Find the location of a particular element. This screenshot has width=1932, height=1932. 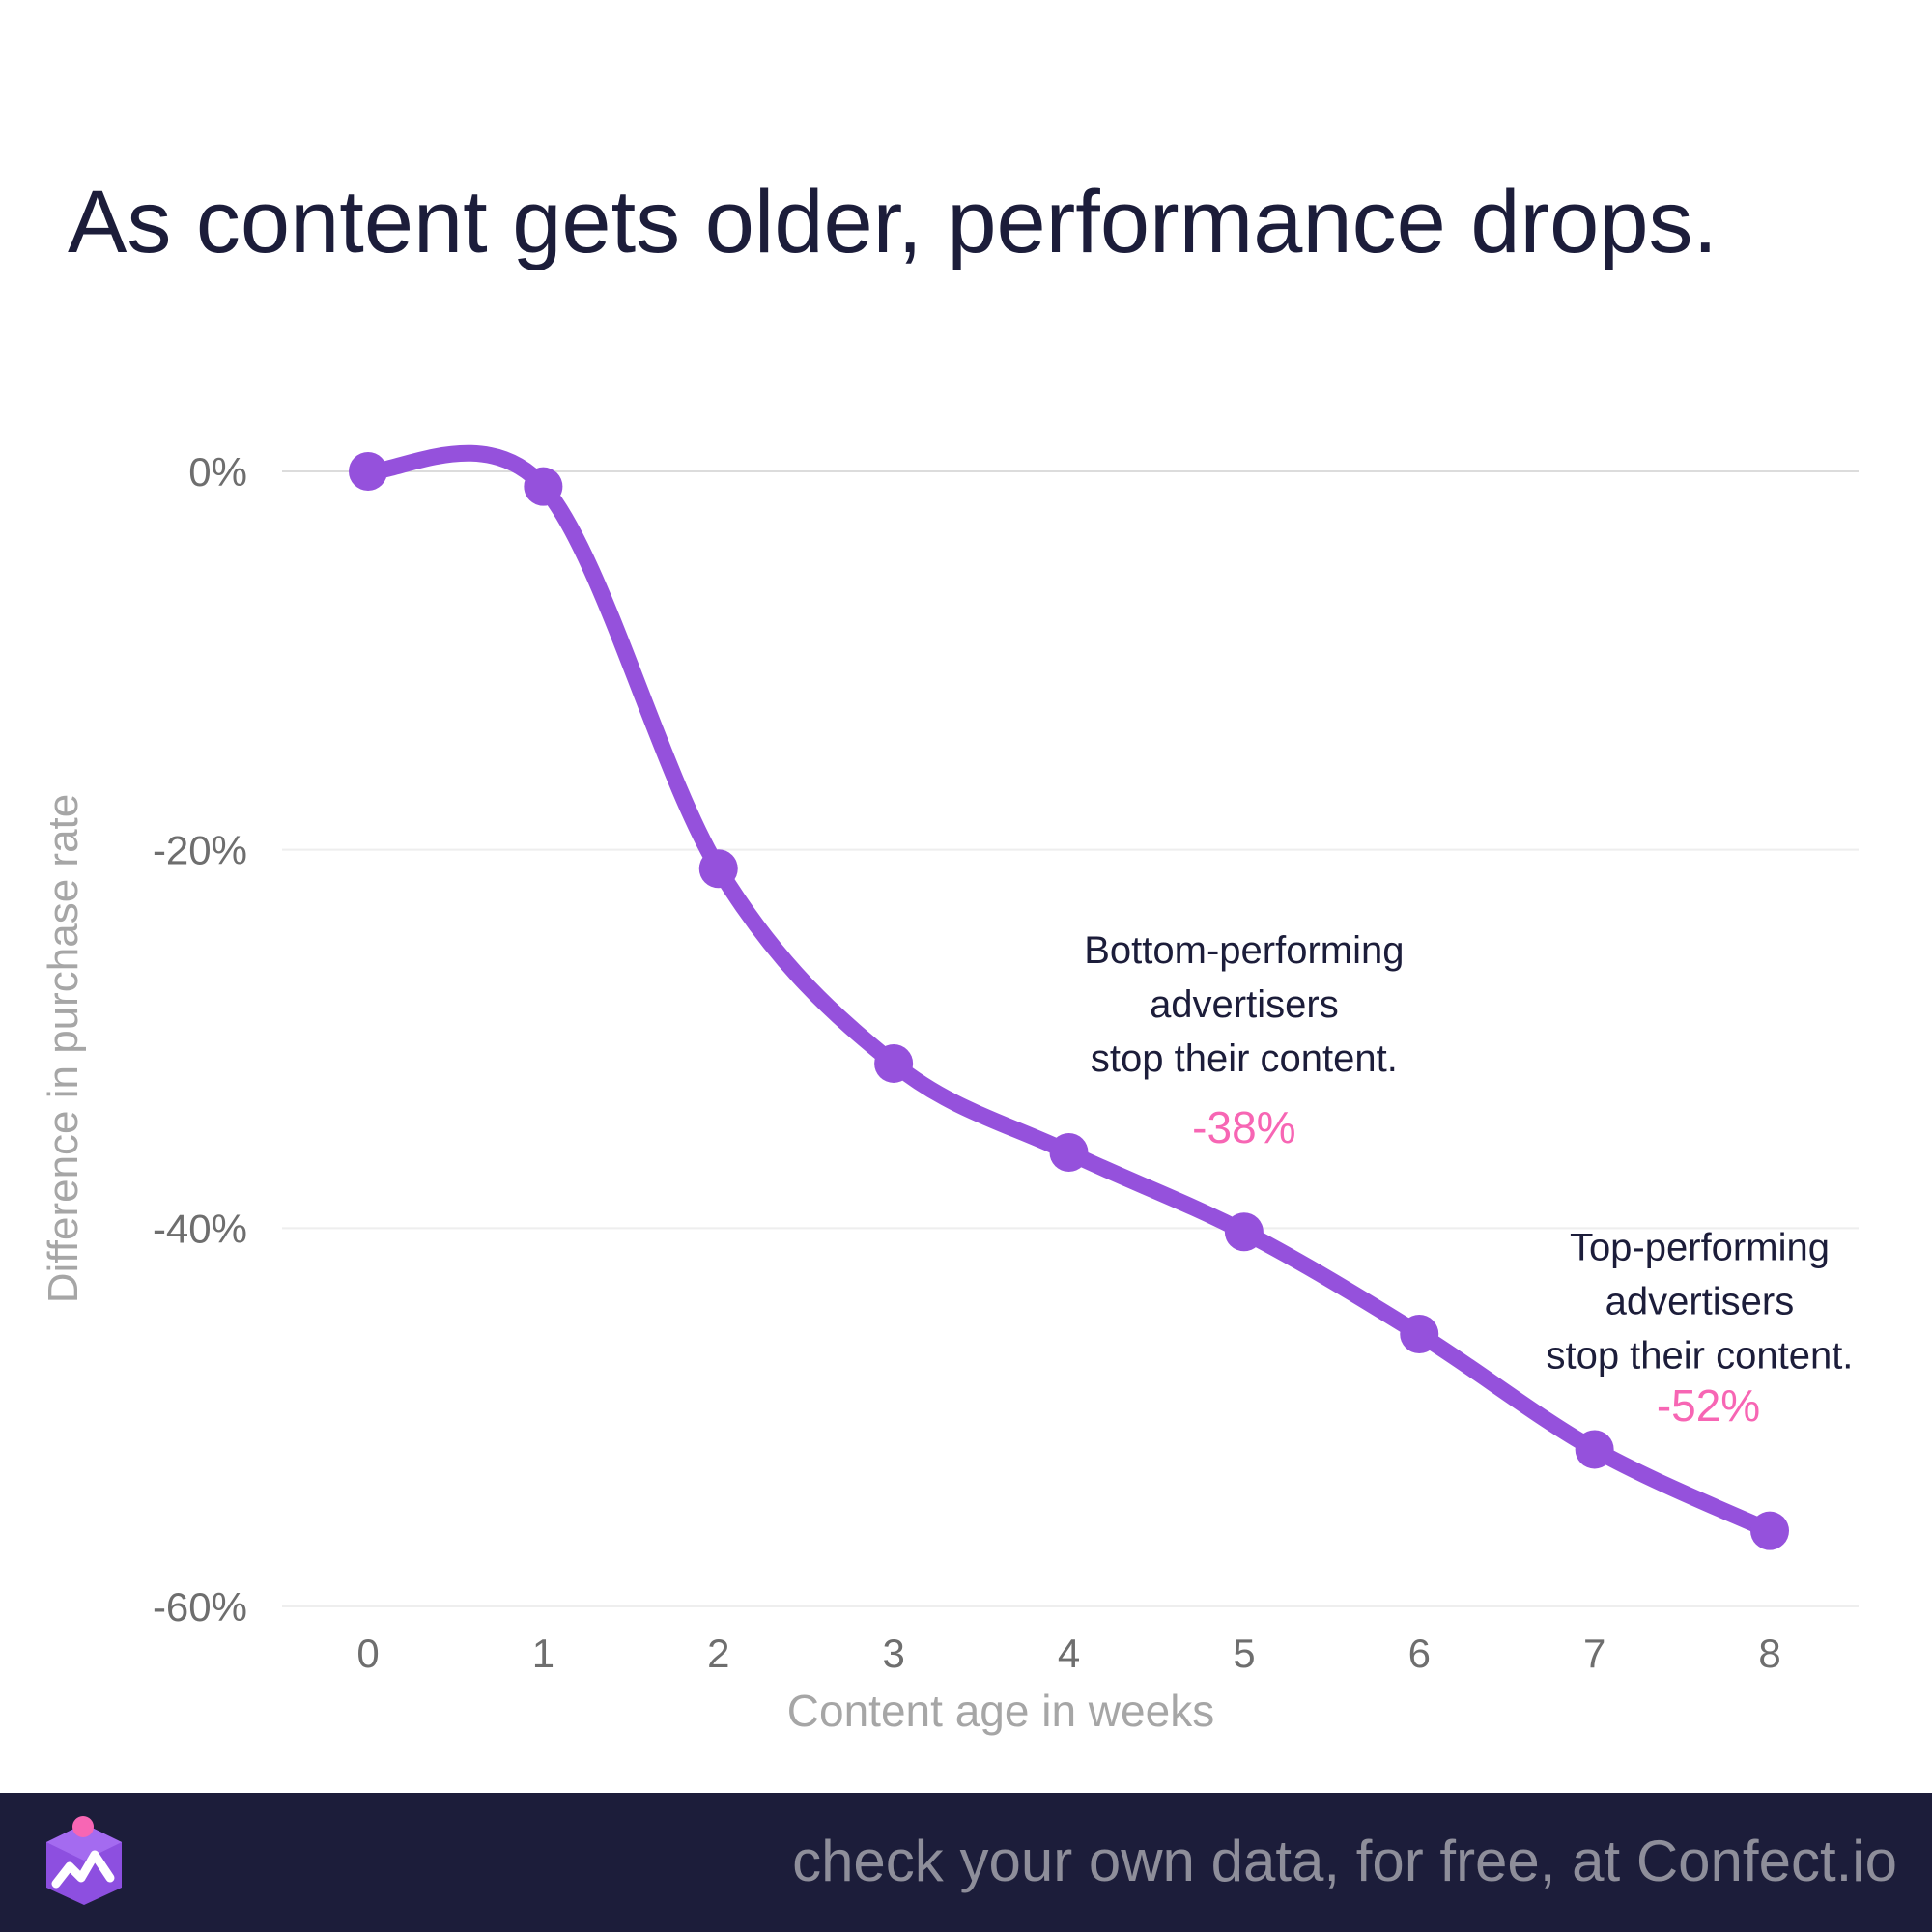

annotation-value: -52% is located at coordinates (1708, 1405).